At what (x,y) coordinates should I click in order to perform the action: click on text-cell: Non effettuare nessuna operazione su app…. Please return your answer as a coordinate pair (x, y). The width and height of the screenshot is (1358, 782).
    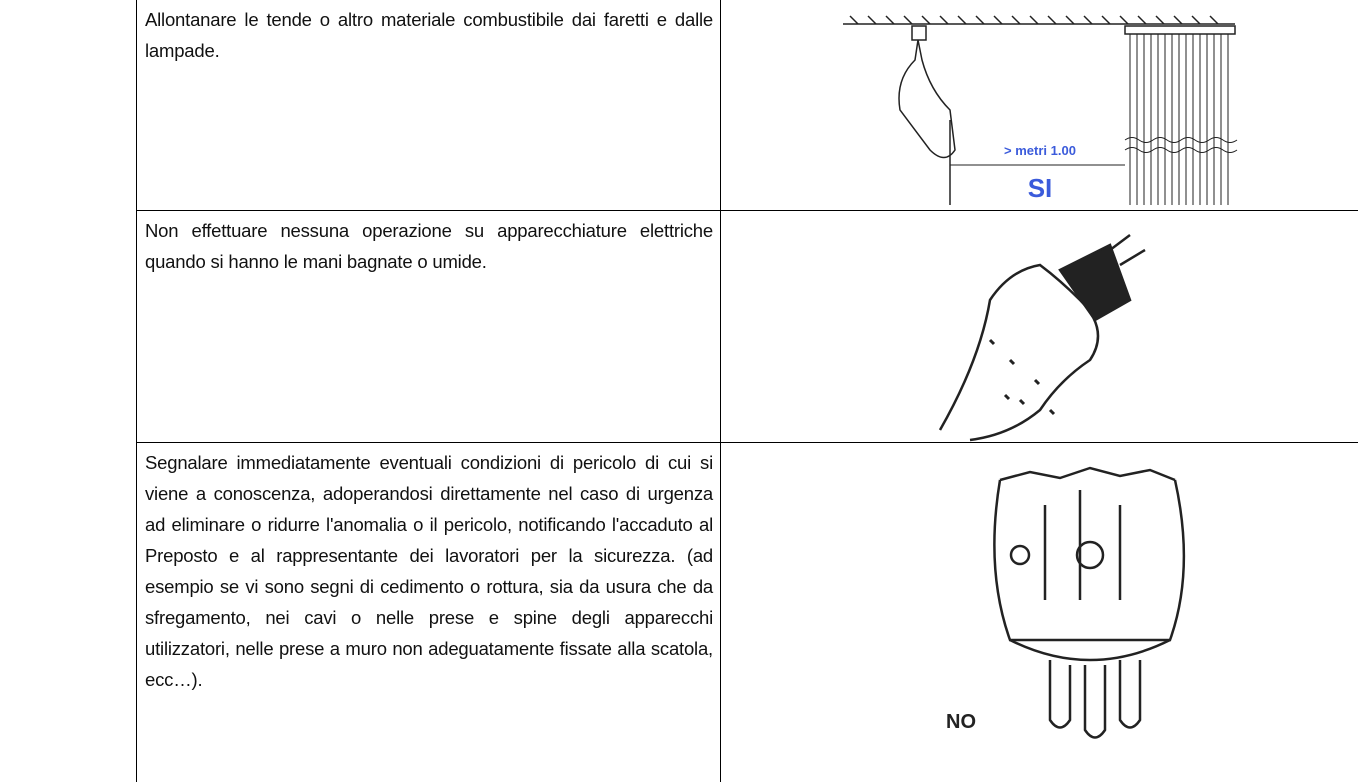
    Looking at the image, I should click on (428, 326).